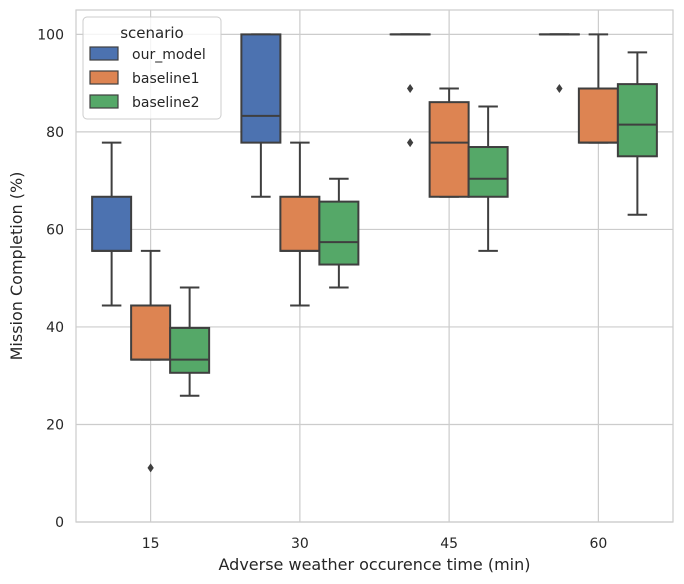  Describe the element at coordinates (55, 133) in the screenshot. I see `y-tick-label: 80` at that location.